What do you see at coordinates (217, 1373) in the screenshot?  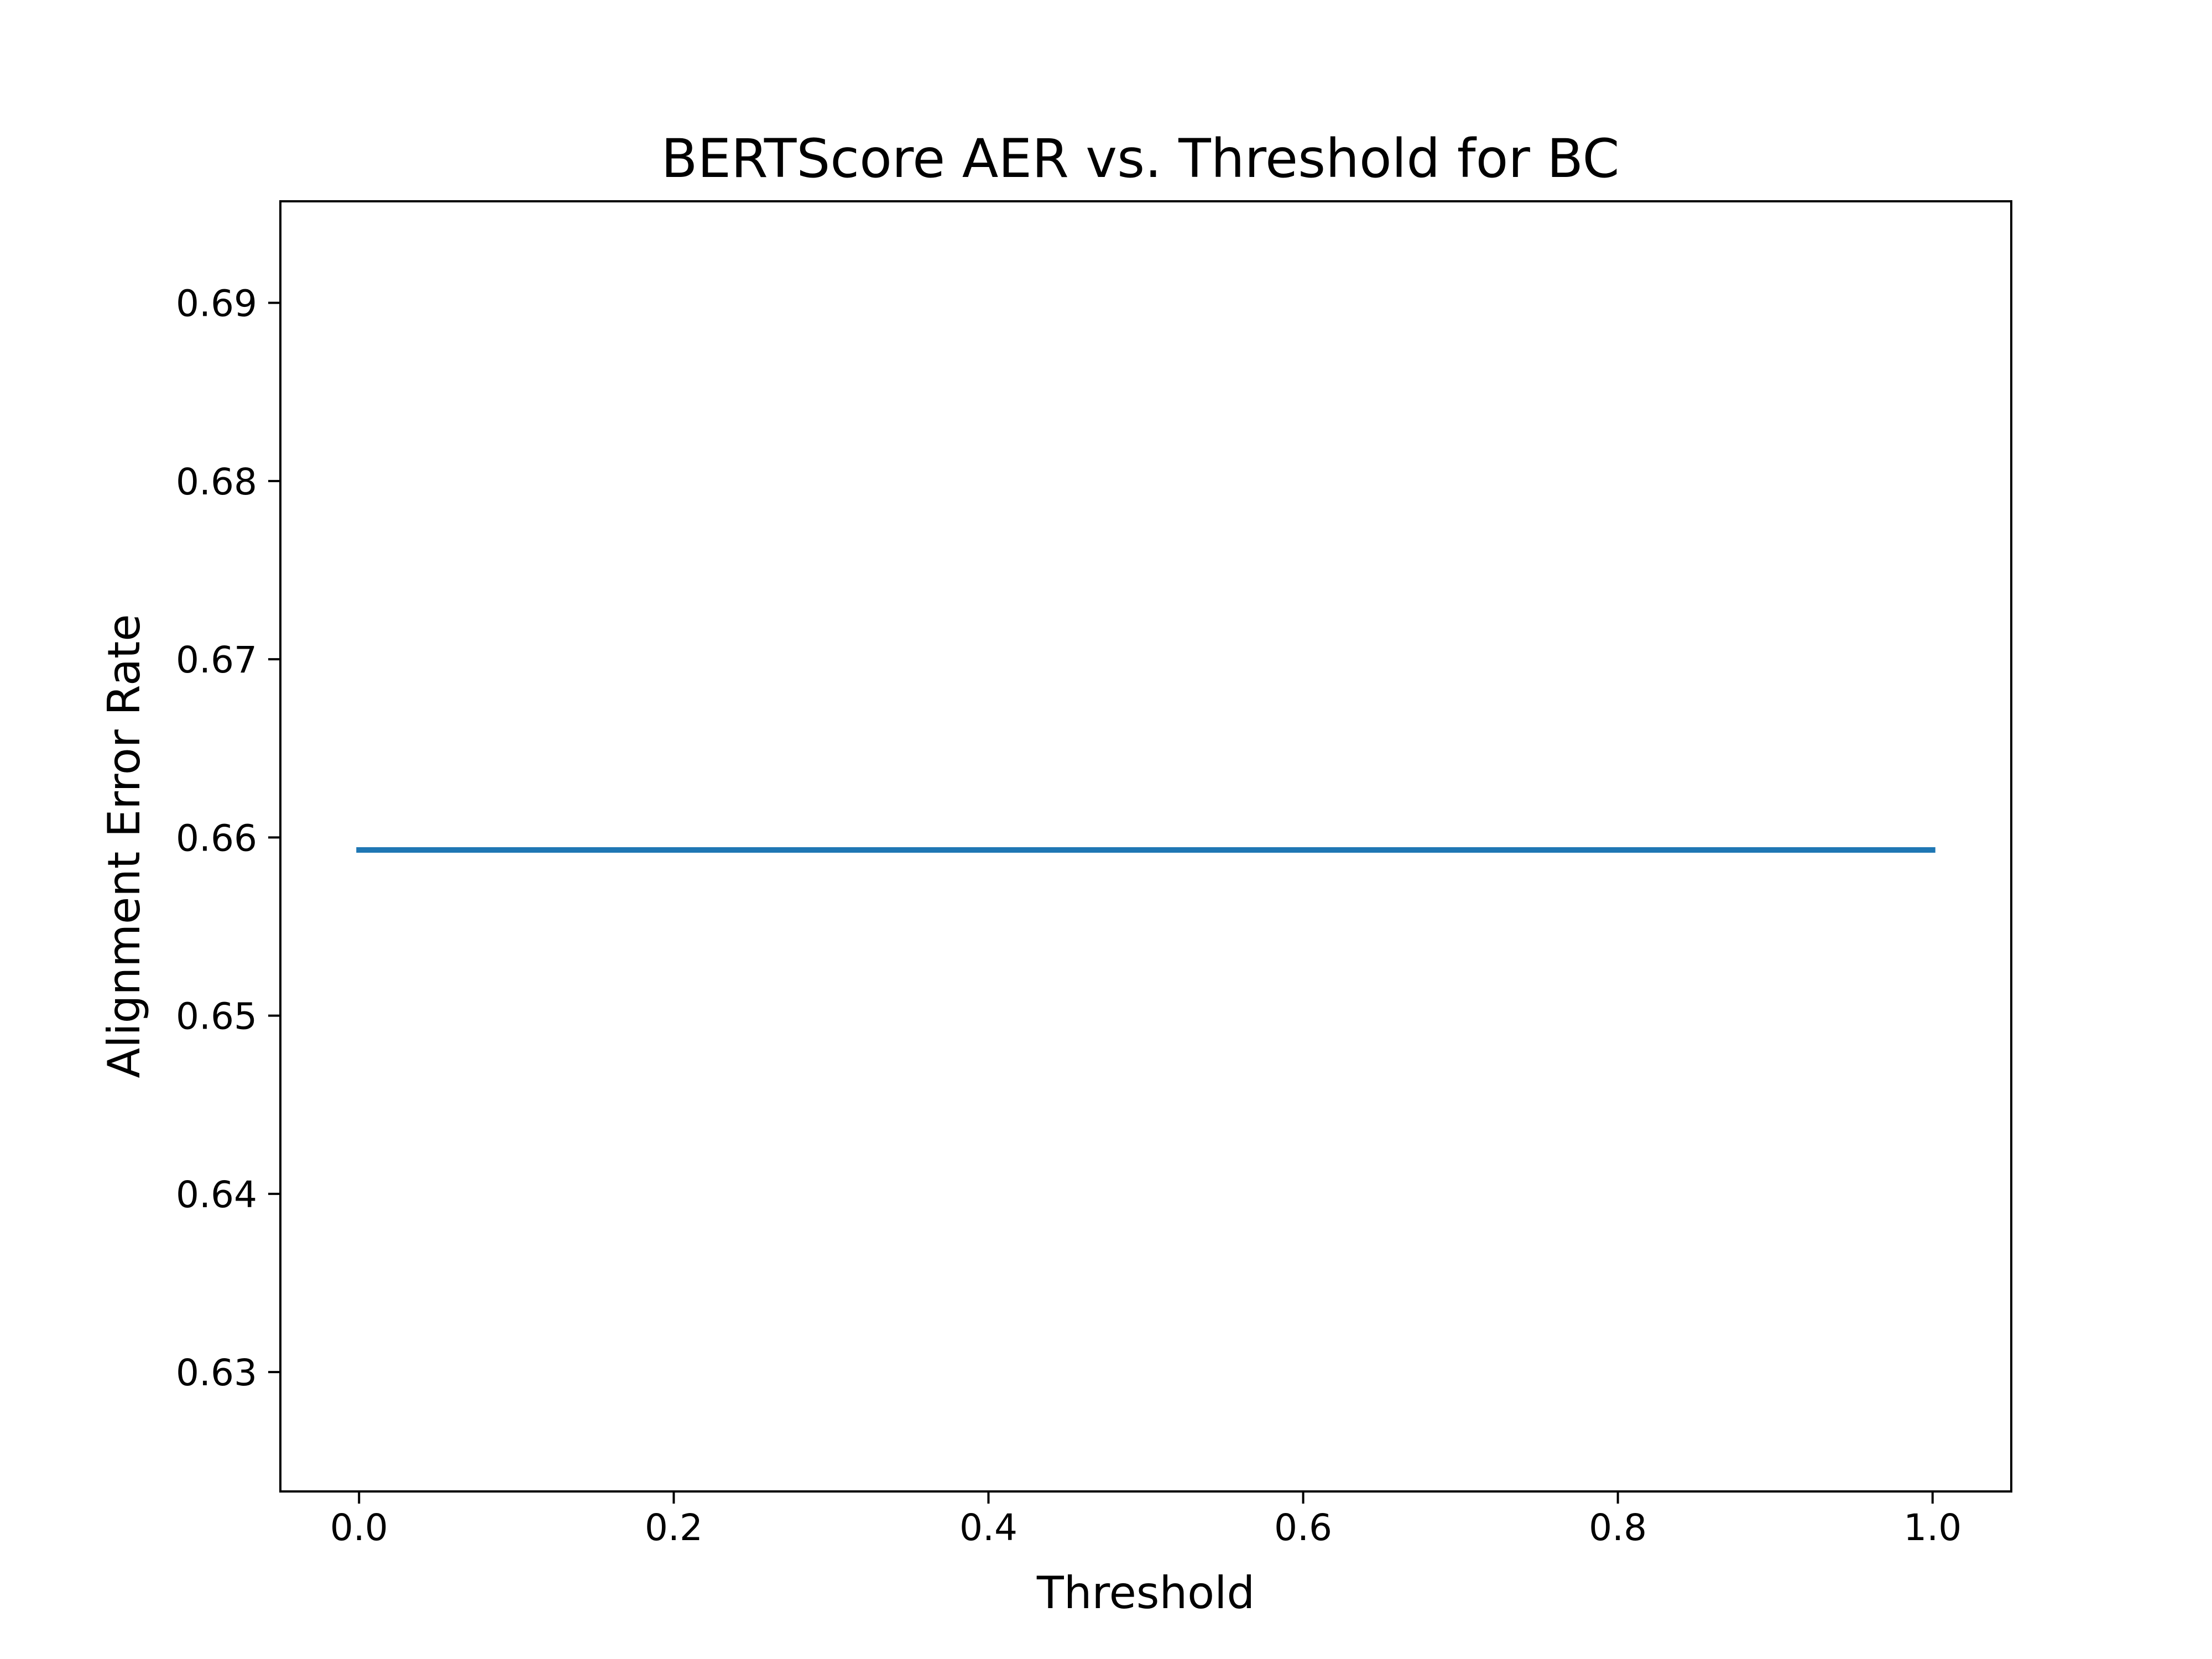 I see `y-tick-label: 0.63` at bounding box center [217, 1373].